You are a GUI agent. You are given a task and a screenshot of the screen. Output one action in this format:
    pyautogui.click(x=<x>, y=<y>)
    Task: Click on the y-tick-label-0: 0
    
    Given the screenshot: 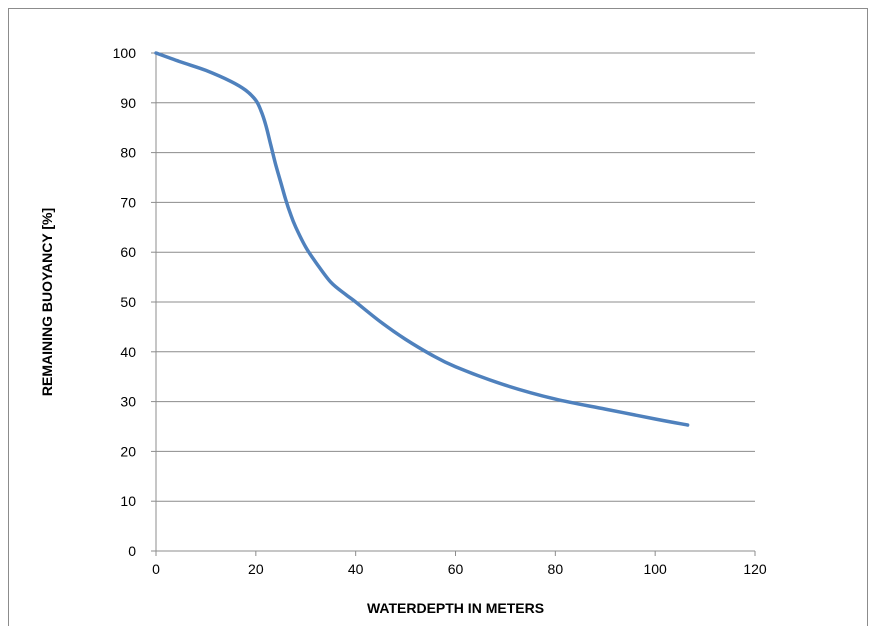 What is the action you would take?
    pyautogui.click(x=132, y=551)
    